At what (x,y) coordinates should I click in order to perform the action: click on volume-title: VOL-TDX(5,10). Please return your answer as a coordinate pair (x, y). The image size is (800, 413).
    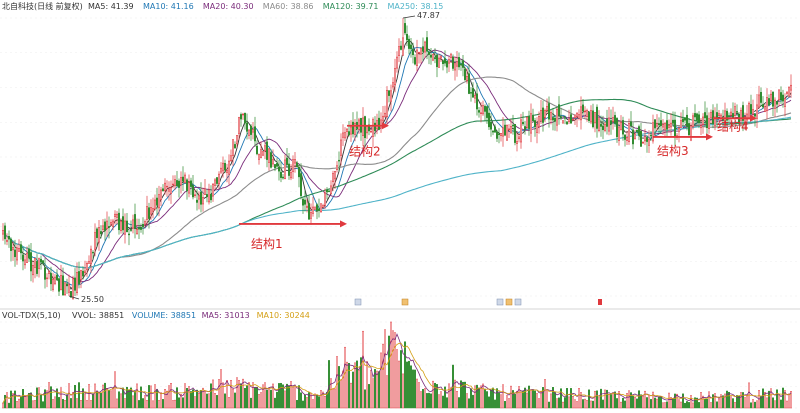
    Looking at the image, I should click on (31, 315).